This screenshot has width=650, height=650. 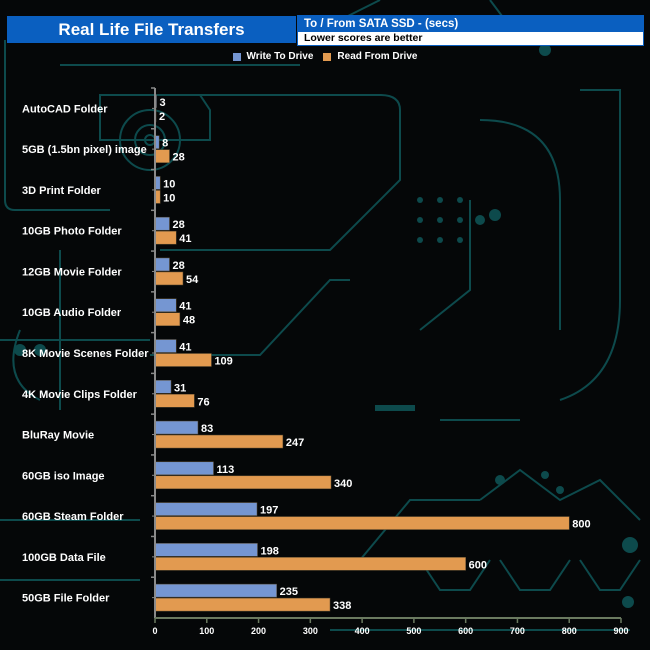 What do you see at coordinates (569, 631) in the screenshot?
I see `x-tick-label: 800` at bounding box center [569, 631].